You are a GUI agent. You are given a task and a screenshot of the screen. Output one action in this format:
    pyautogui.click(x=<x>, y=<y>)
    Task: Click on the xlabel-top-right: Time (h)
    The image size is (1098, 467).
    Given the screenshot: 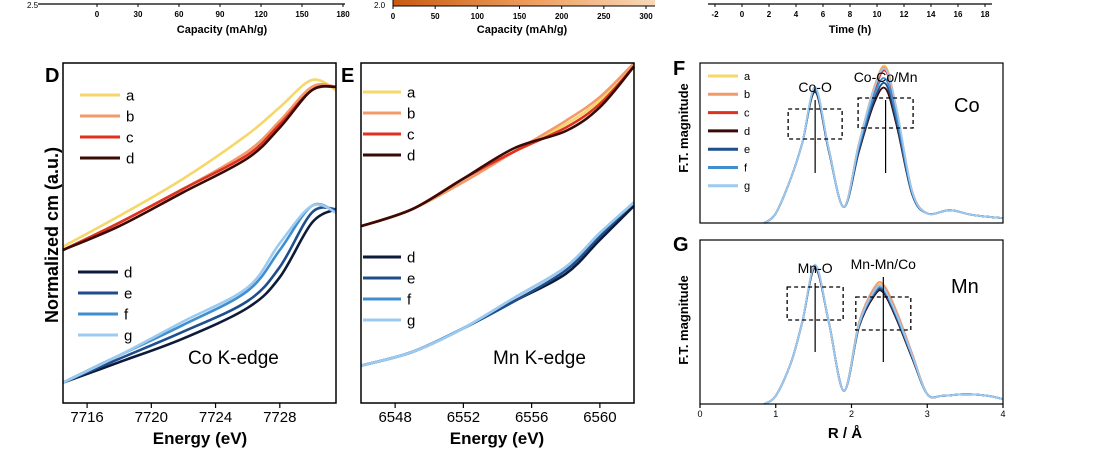 What is the action you would take?
    pyautogui.click(x=850, y=30)
    